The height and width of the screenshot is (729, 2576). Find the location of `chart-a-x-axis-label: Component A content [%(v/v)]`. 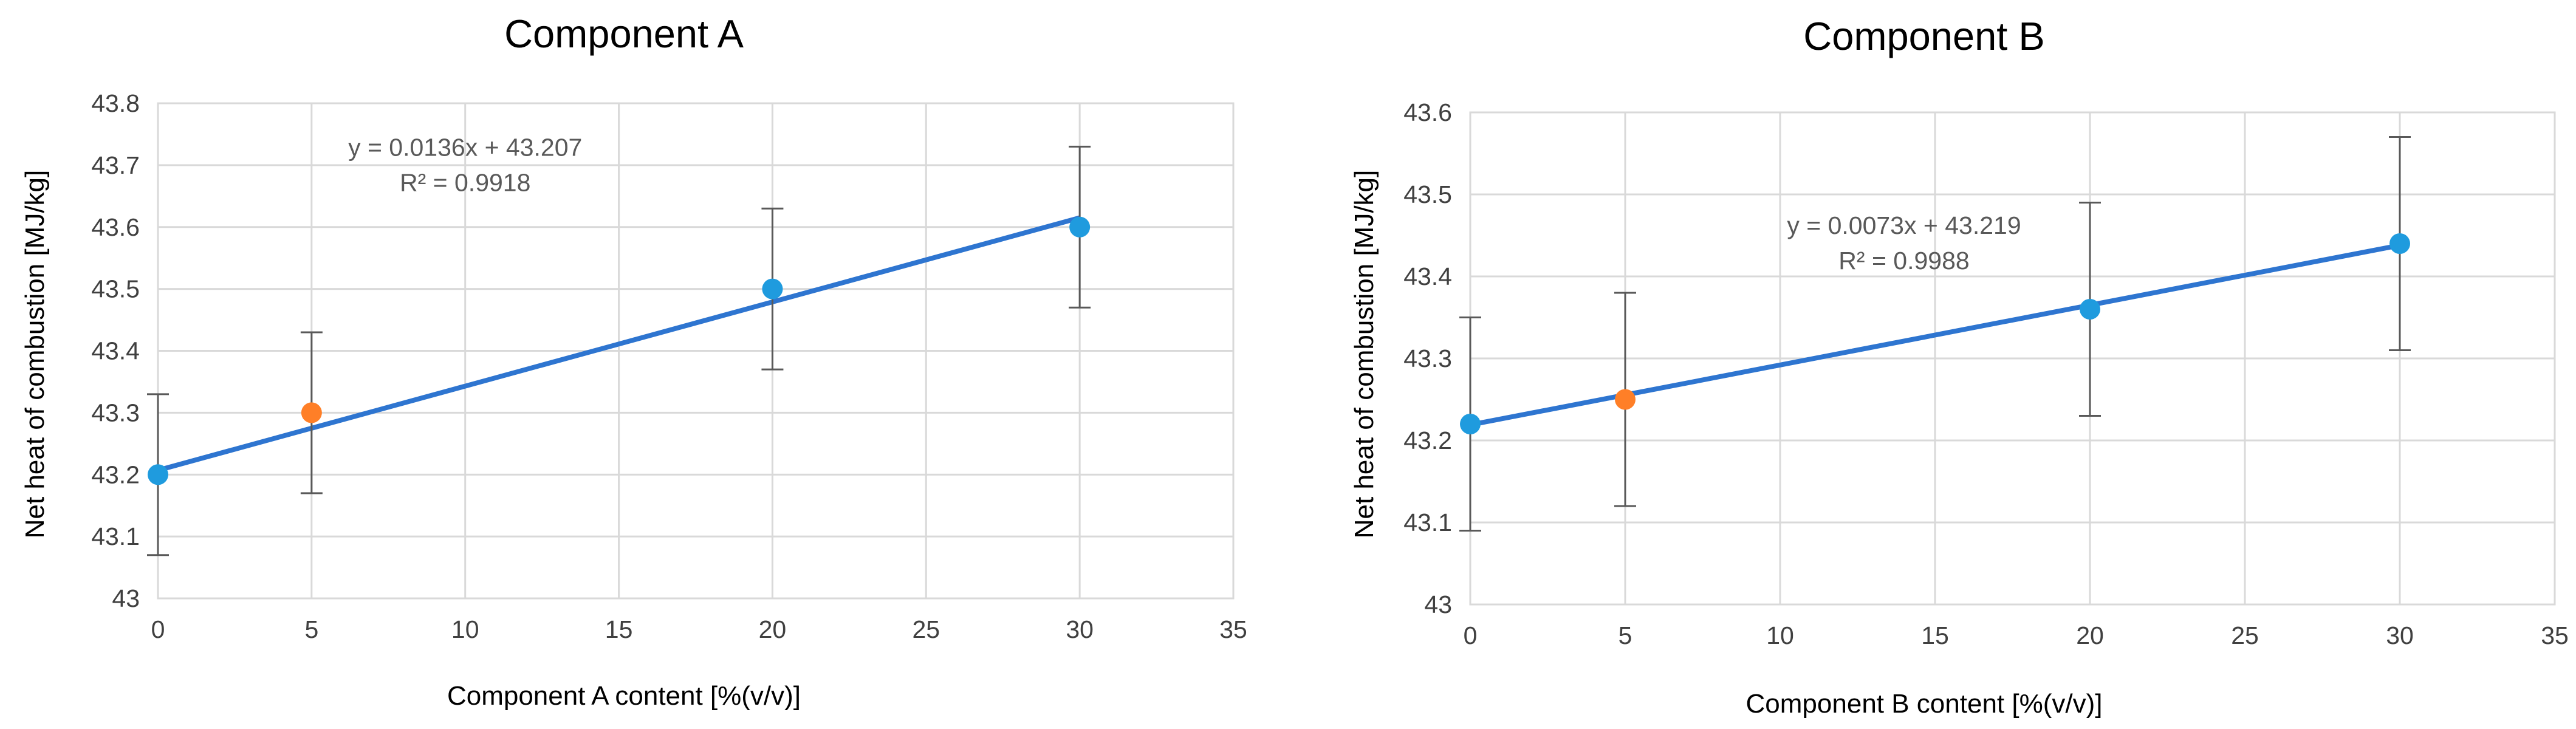

chart-a-x-axis-label: Component A content [%(v/v)] is located at coordinates (624, 696).